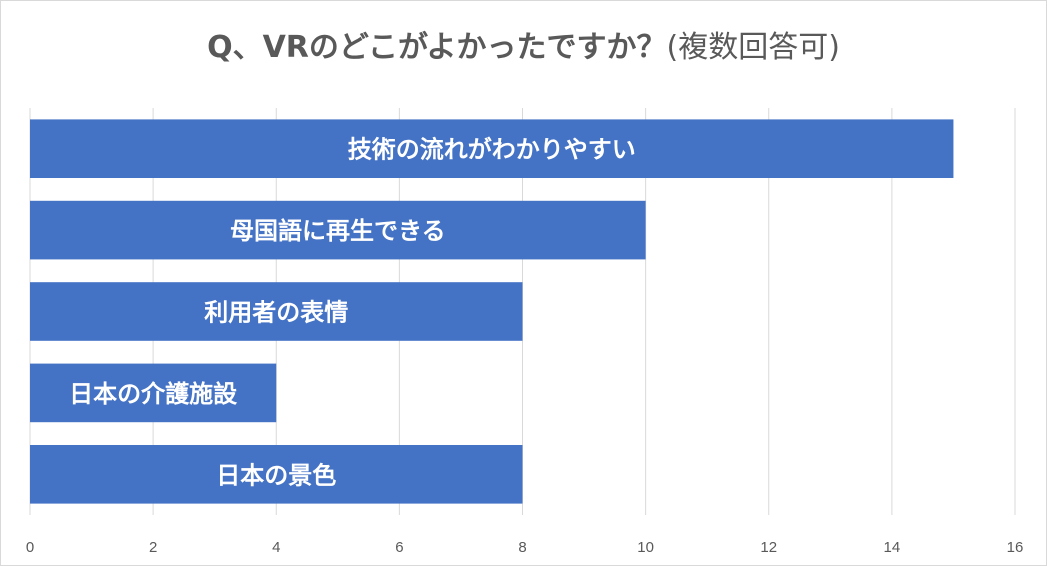 This screenshot has width=1047, height=566. I want to click on x-tick-label: 12, so click(768, 547).